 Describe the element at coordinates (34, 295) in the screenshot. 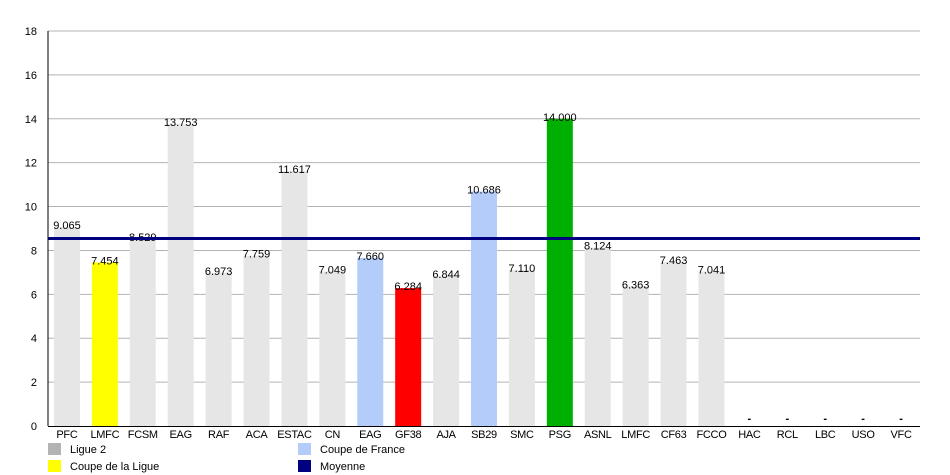

I see `y-tick-label: 6` at that location.